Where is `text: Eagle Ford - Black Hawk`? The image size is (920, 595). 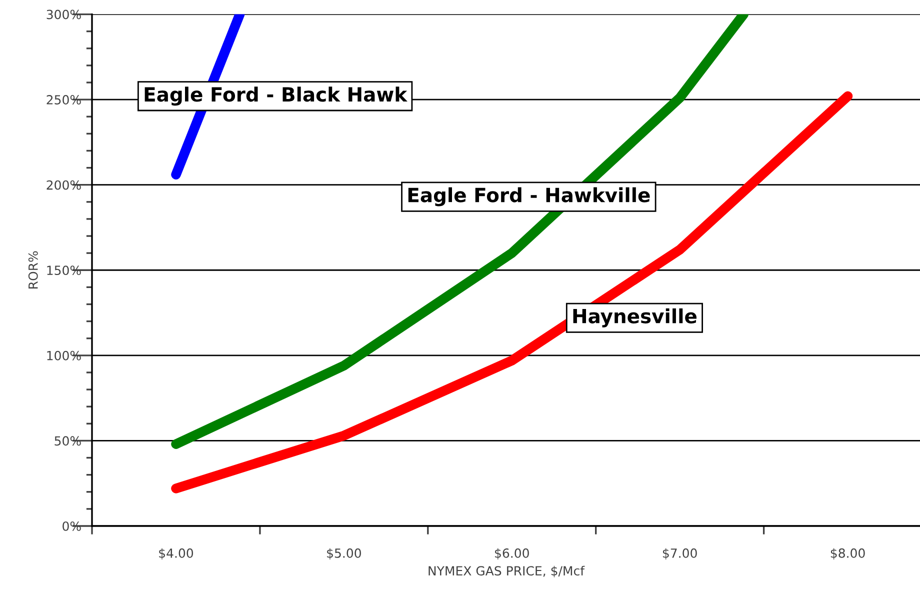
text: Eagle Ford - Black Hawk is located at coordinates (276, 96).